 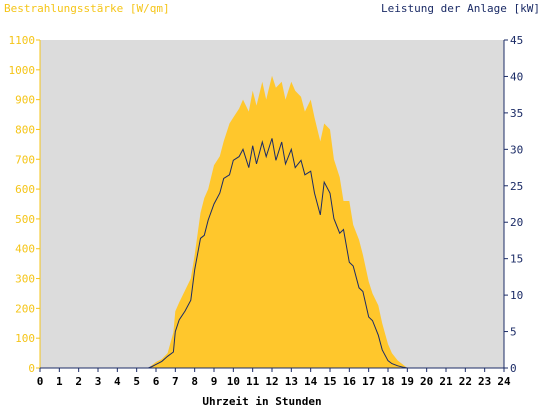 I want to click on x-tick-label: 9, so click(x=214, y=381).